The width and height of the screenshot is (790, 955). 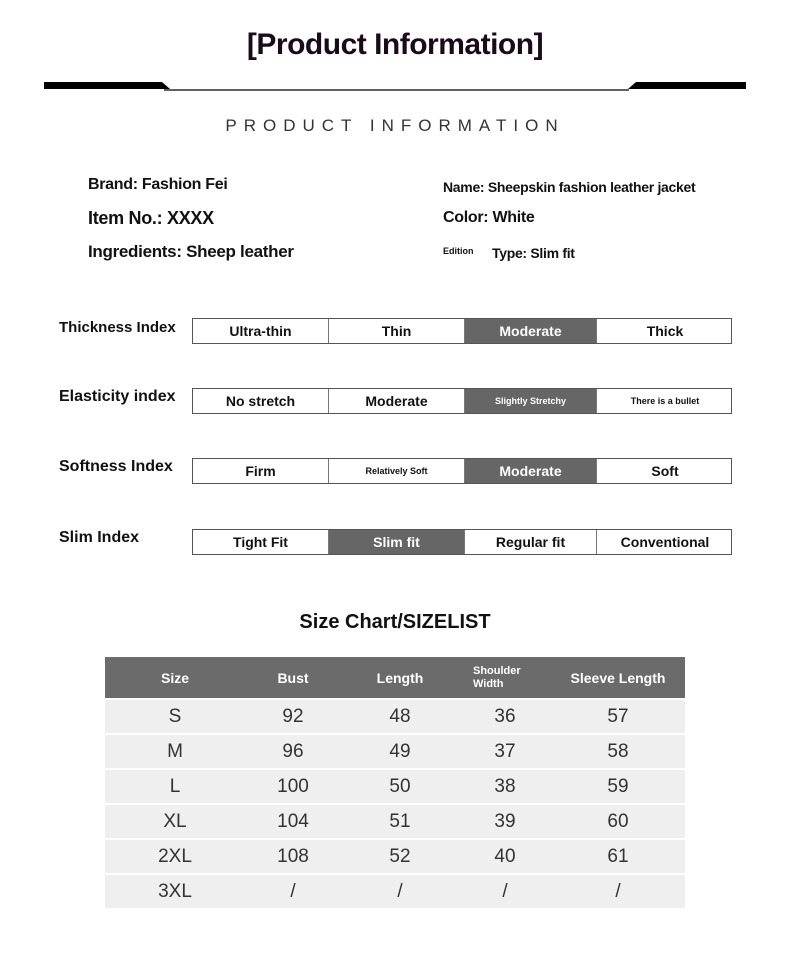 What do you see at coordinates (618, 751) in the screenshot?
I see `table-cell: 58` at bounding box center [618, 751].